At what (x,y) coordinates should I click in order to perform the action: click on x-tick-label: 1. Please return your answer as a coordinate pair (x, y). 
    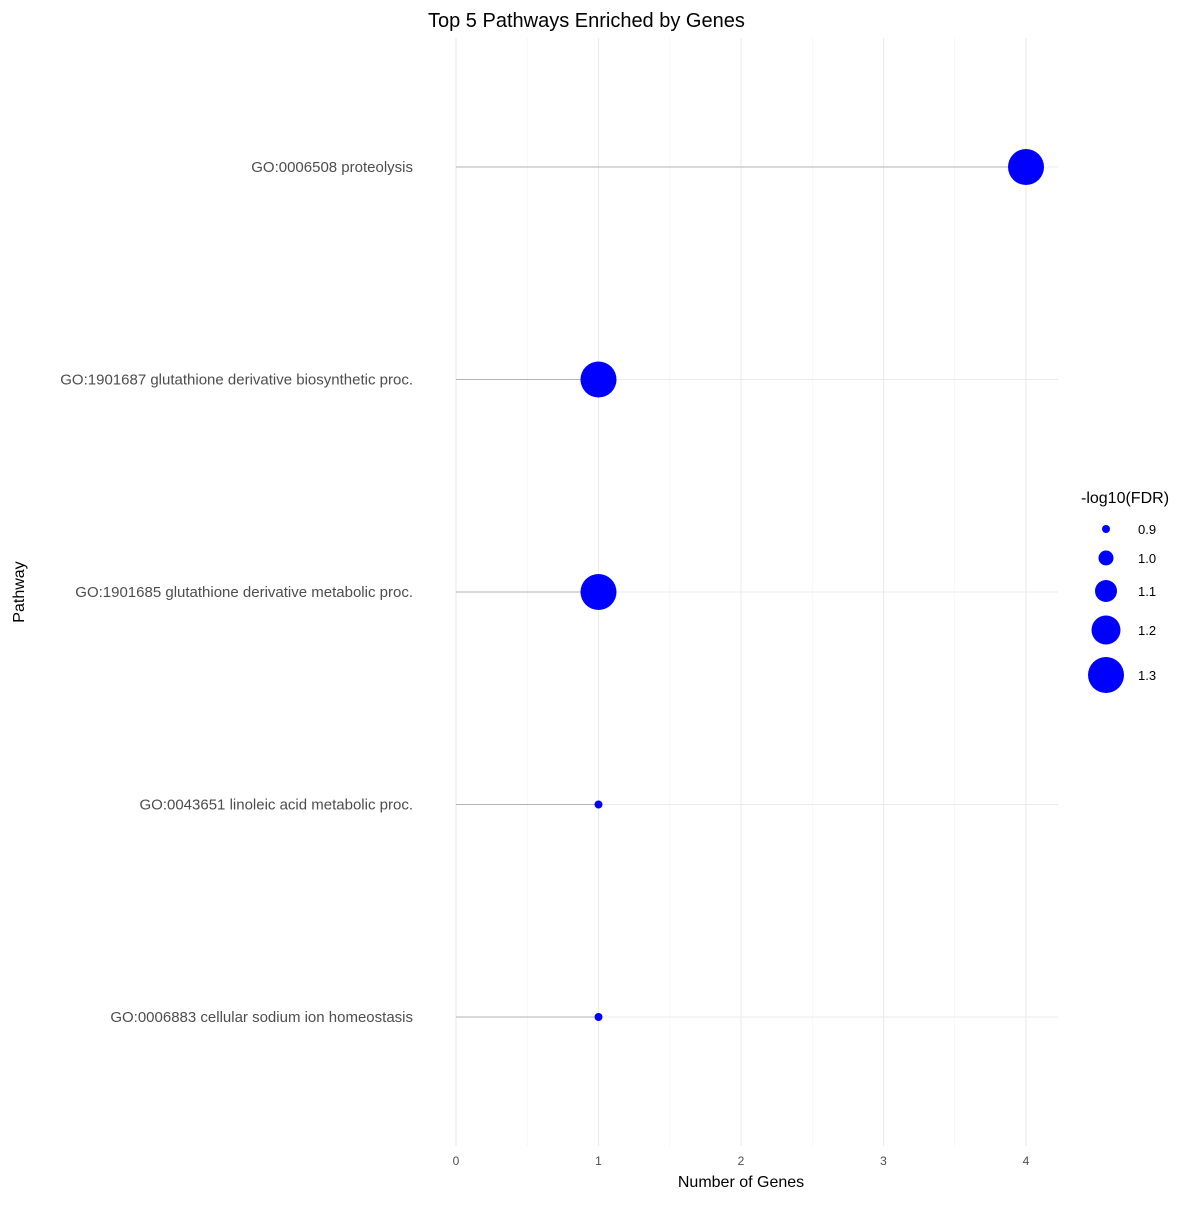
    Looking at the image, I should click on (598, 1161).